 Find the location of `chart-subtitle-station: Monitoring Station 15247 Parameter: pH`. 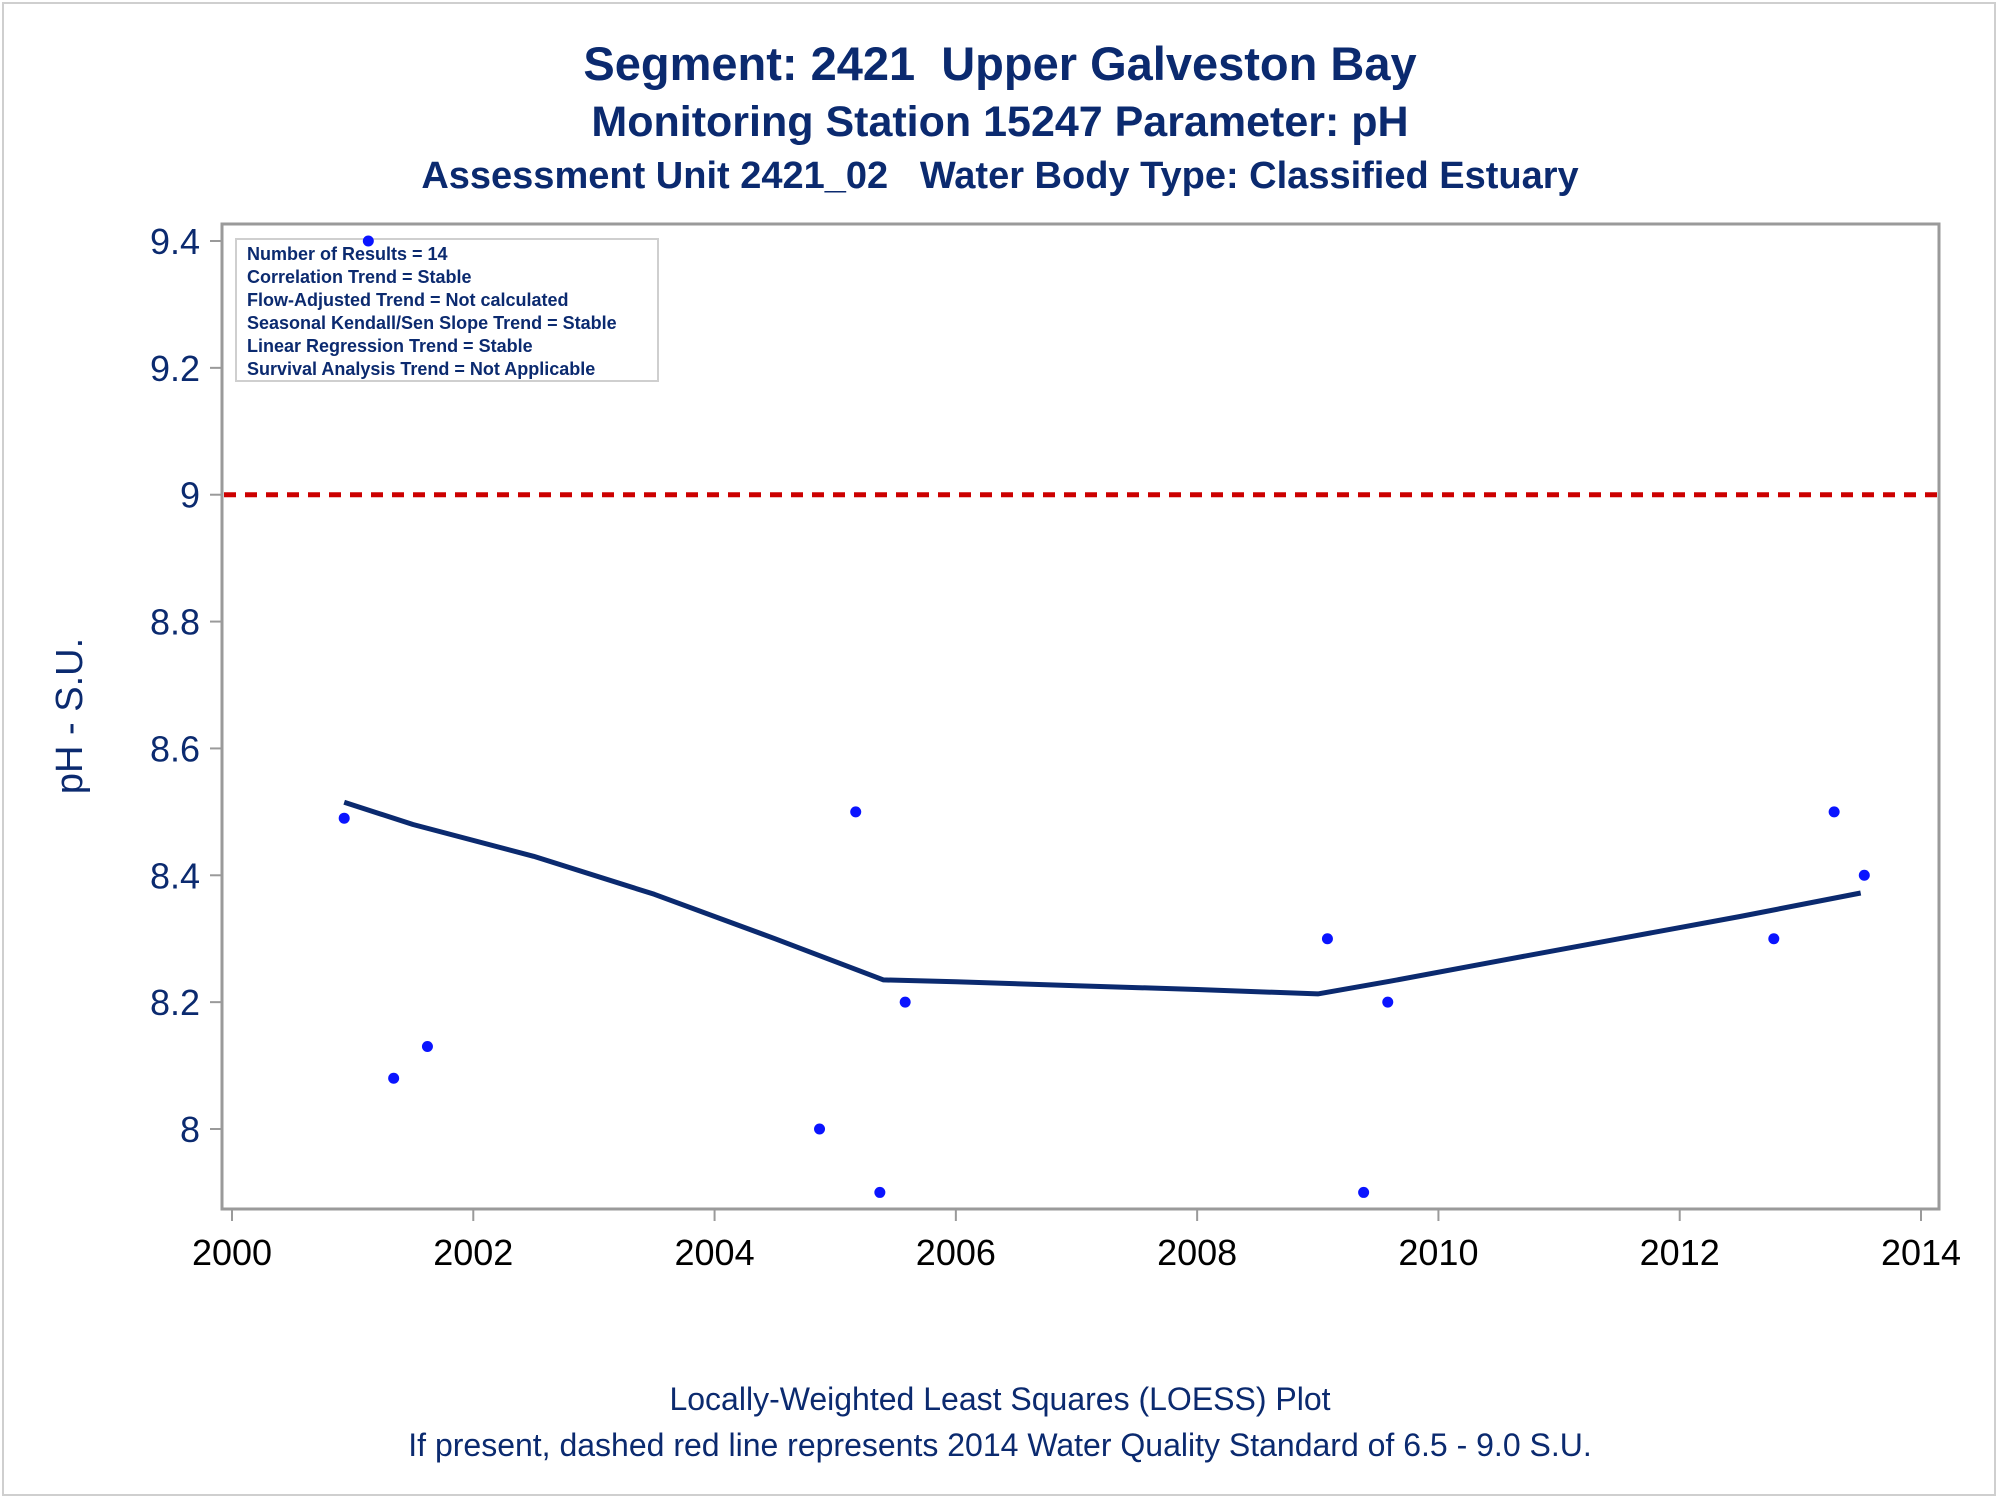

chart-subtitle-station: Monitoring Station 15247 Parameter: pH is located at coordinates (1000, 122).